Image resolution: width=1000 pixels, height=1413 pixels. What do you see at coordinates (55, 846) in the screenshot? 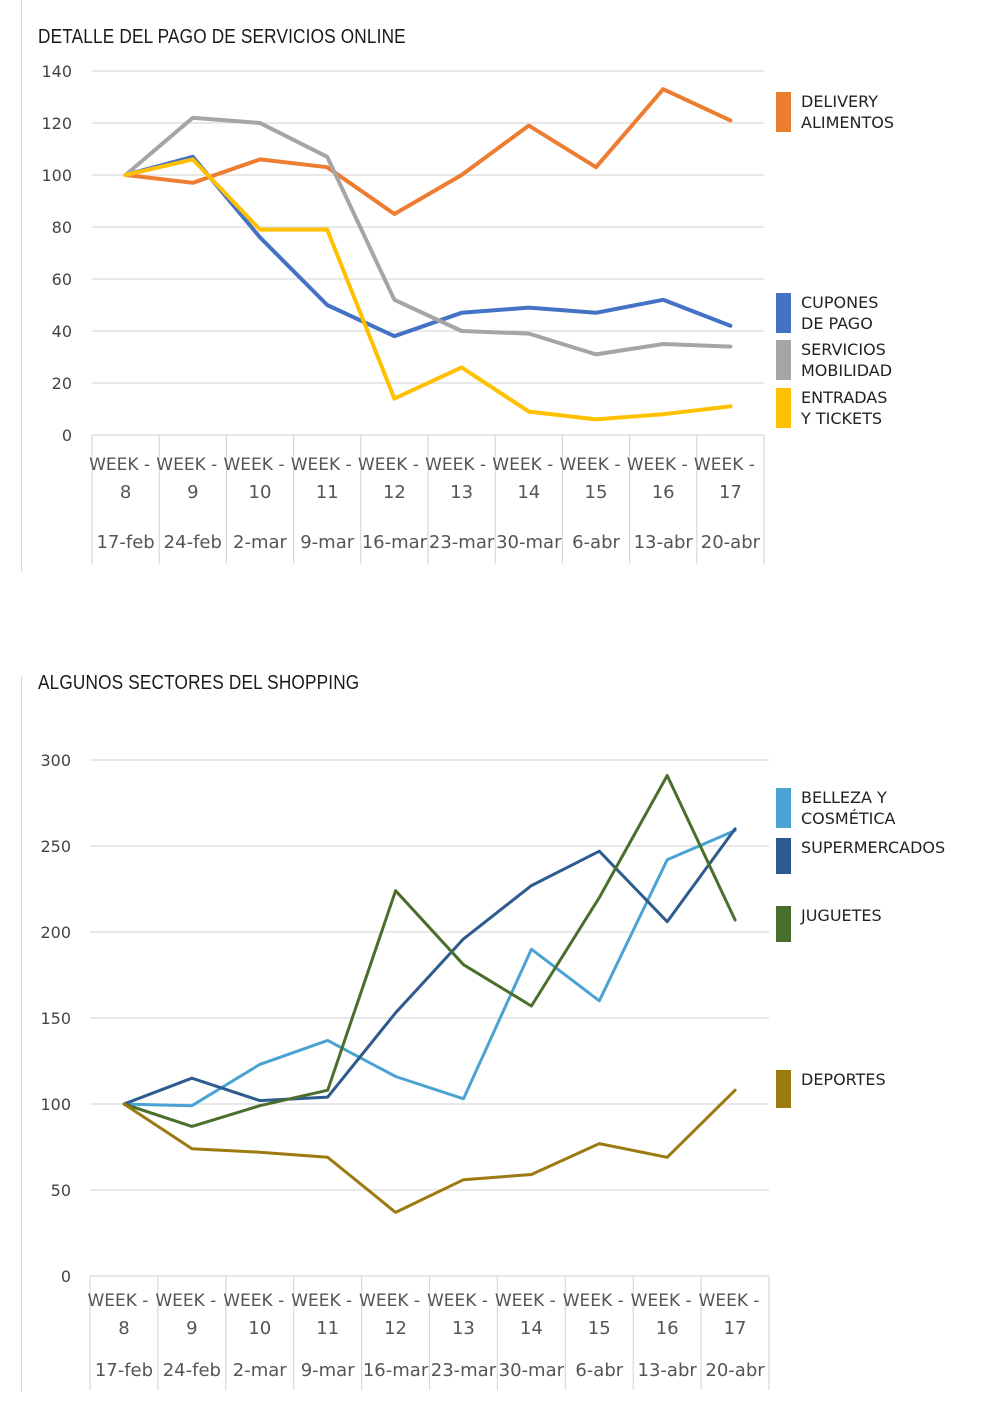
I see `y-tick-label: 250` at bounding box center [55, 846].